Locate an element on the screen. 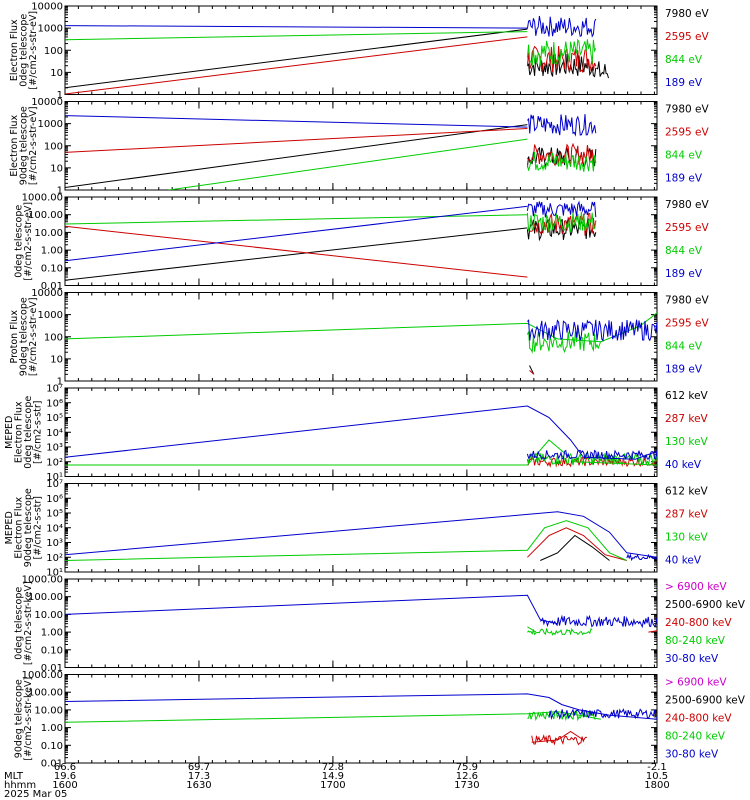 The image size is (750, 800). y-tick-label: 10³ is located at coordinates (54, 448).